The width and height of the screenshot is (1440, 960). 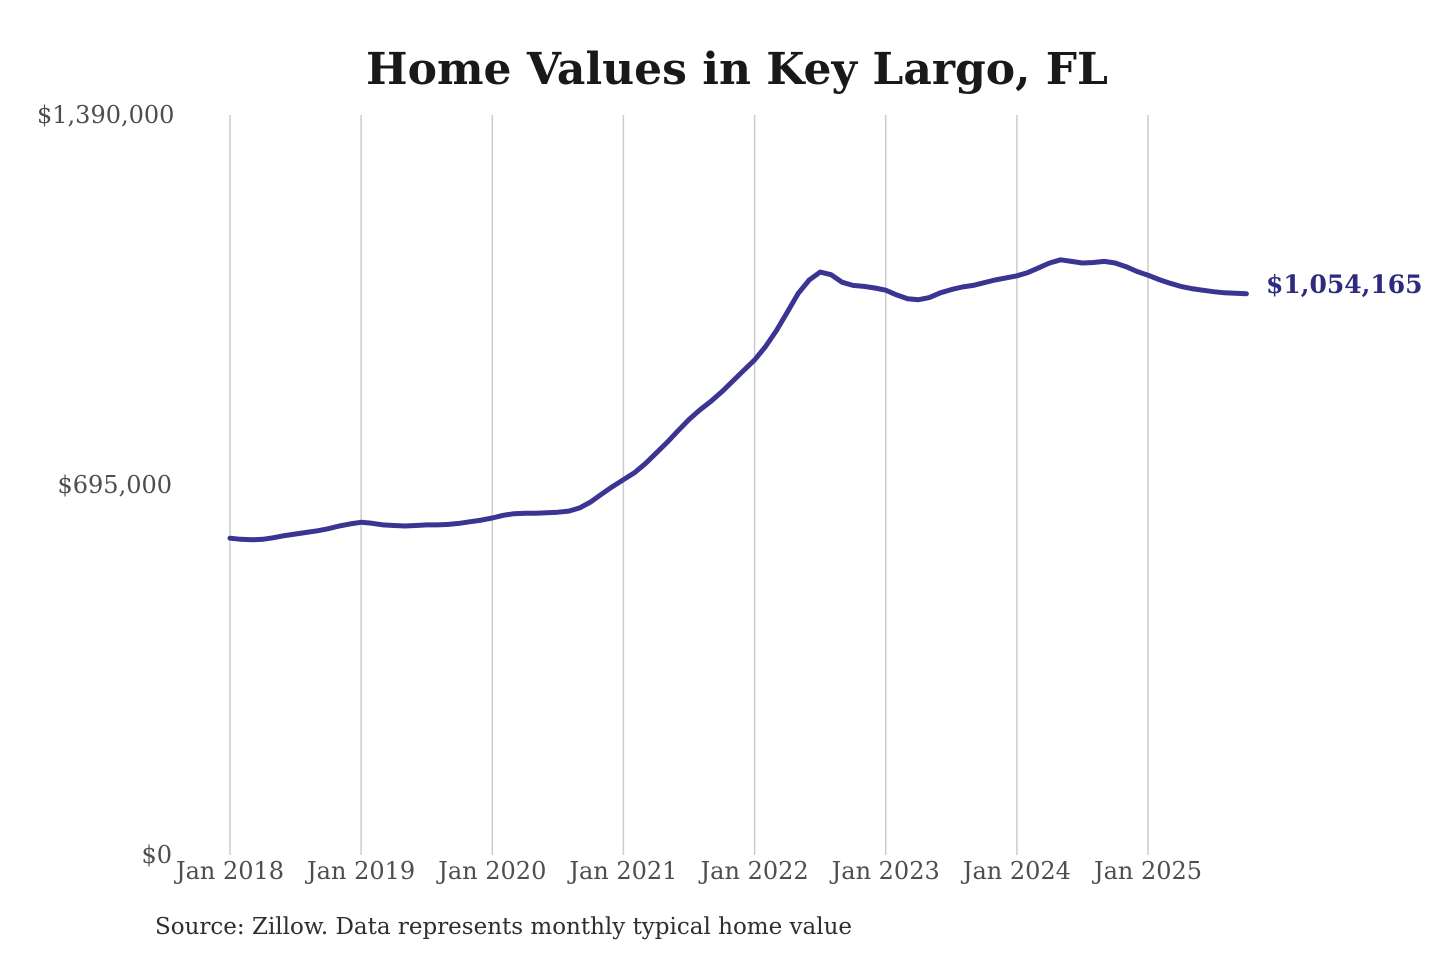 I want to click on chart-title: Home Values in Key Largo, FL, so click(x=737, y=69).